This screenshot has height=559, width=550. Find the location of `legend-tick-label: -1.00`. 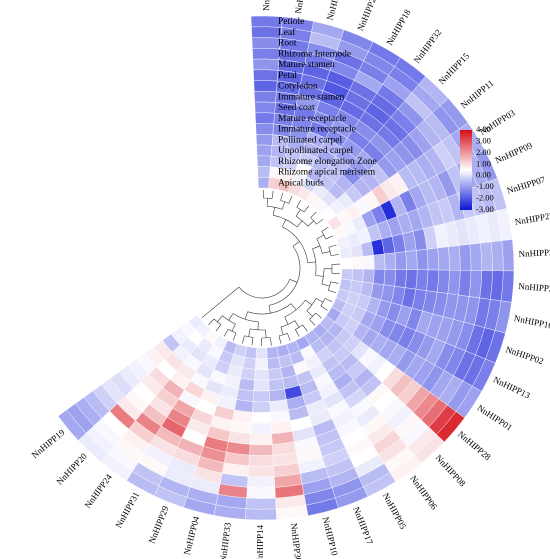

legend-tick-label: -1.00 is located at coordinates (485, 186).